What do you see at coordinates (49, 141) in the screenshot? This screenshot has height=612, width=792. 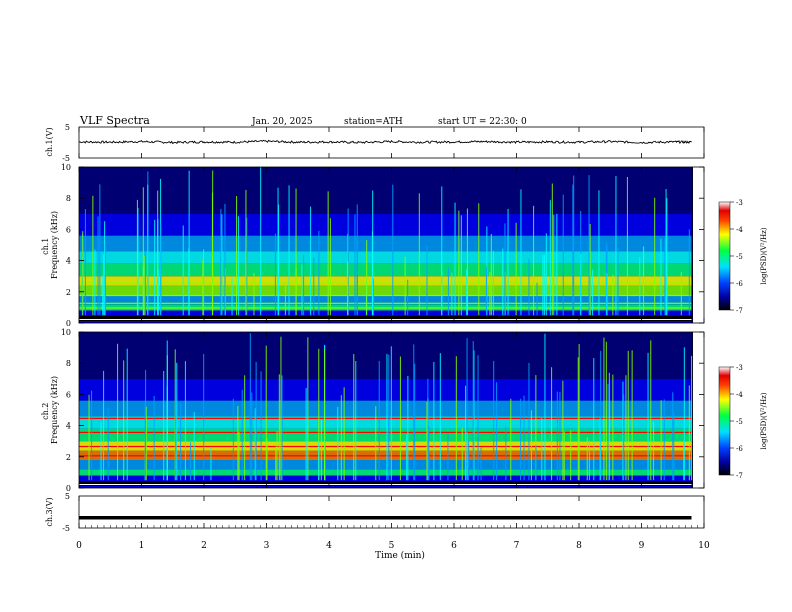 I see `ch1-waveform-ylabel: ch.1(V)` at bounding box center [49, 141].